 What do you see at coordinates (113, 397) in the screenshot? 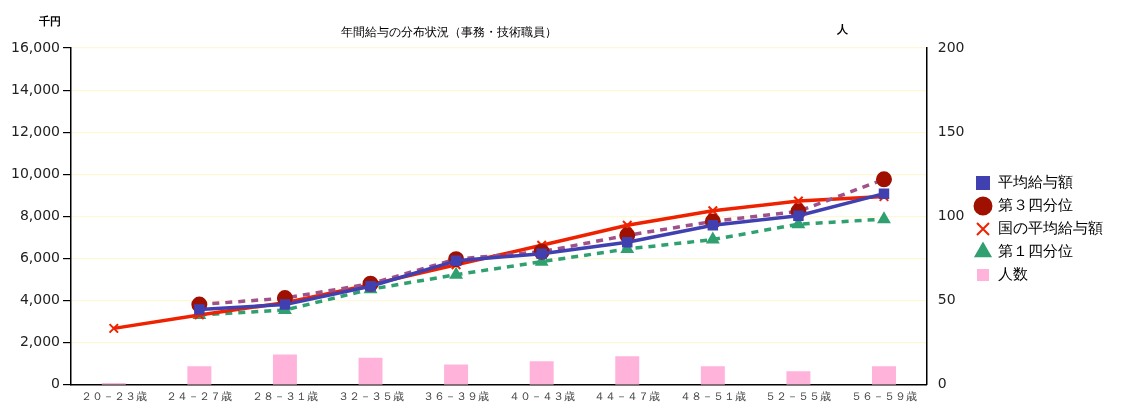
I see `x-tick-label: ２０－２３歳` at bounding box center [113, 397].